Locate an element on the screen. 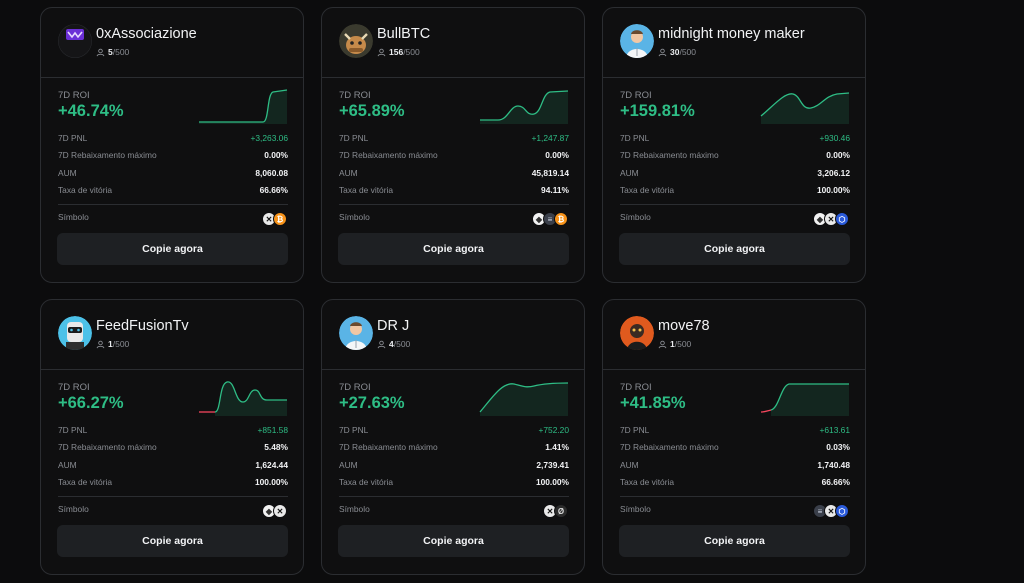 This screenshot has width=1024, height=583. pnl-row: 7D PNL +1,247.87 is located at coordinates (454, 138).